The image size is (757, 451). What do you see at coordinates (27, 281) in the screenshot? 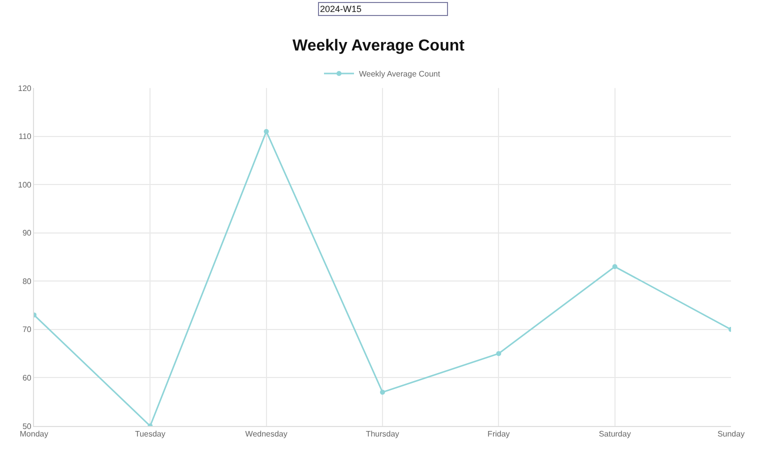
I see `y-tick-label: 80` at bounding box center [27, 281].